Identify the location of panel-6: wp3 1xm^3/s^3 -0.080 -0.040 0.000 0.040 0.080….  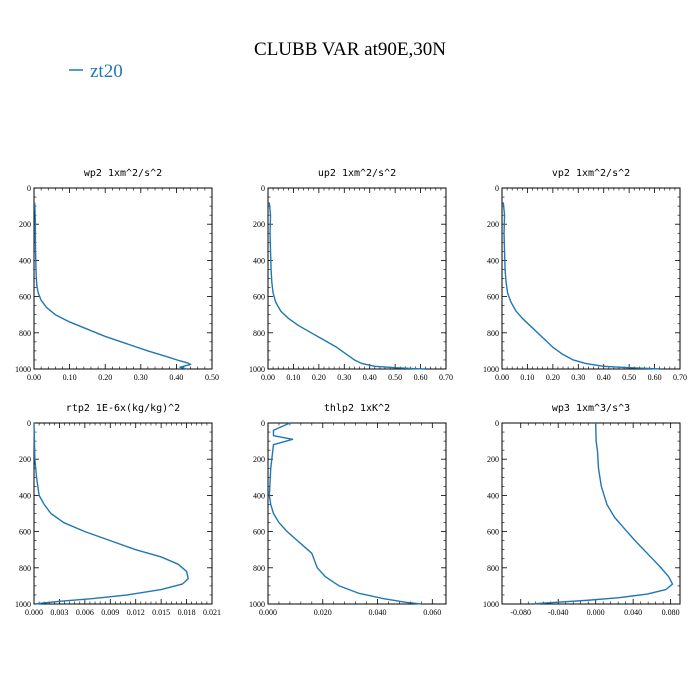
(582, 510).